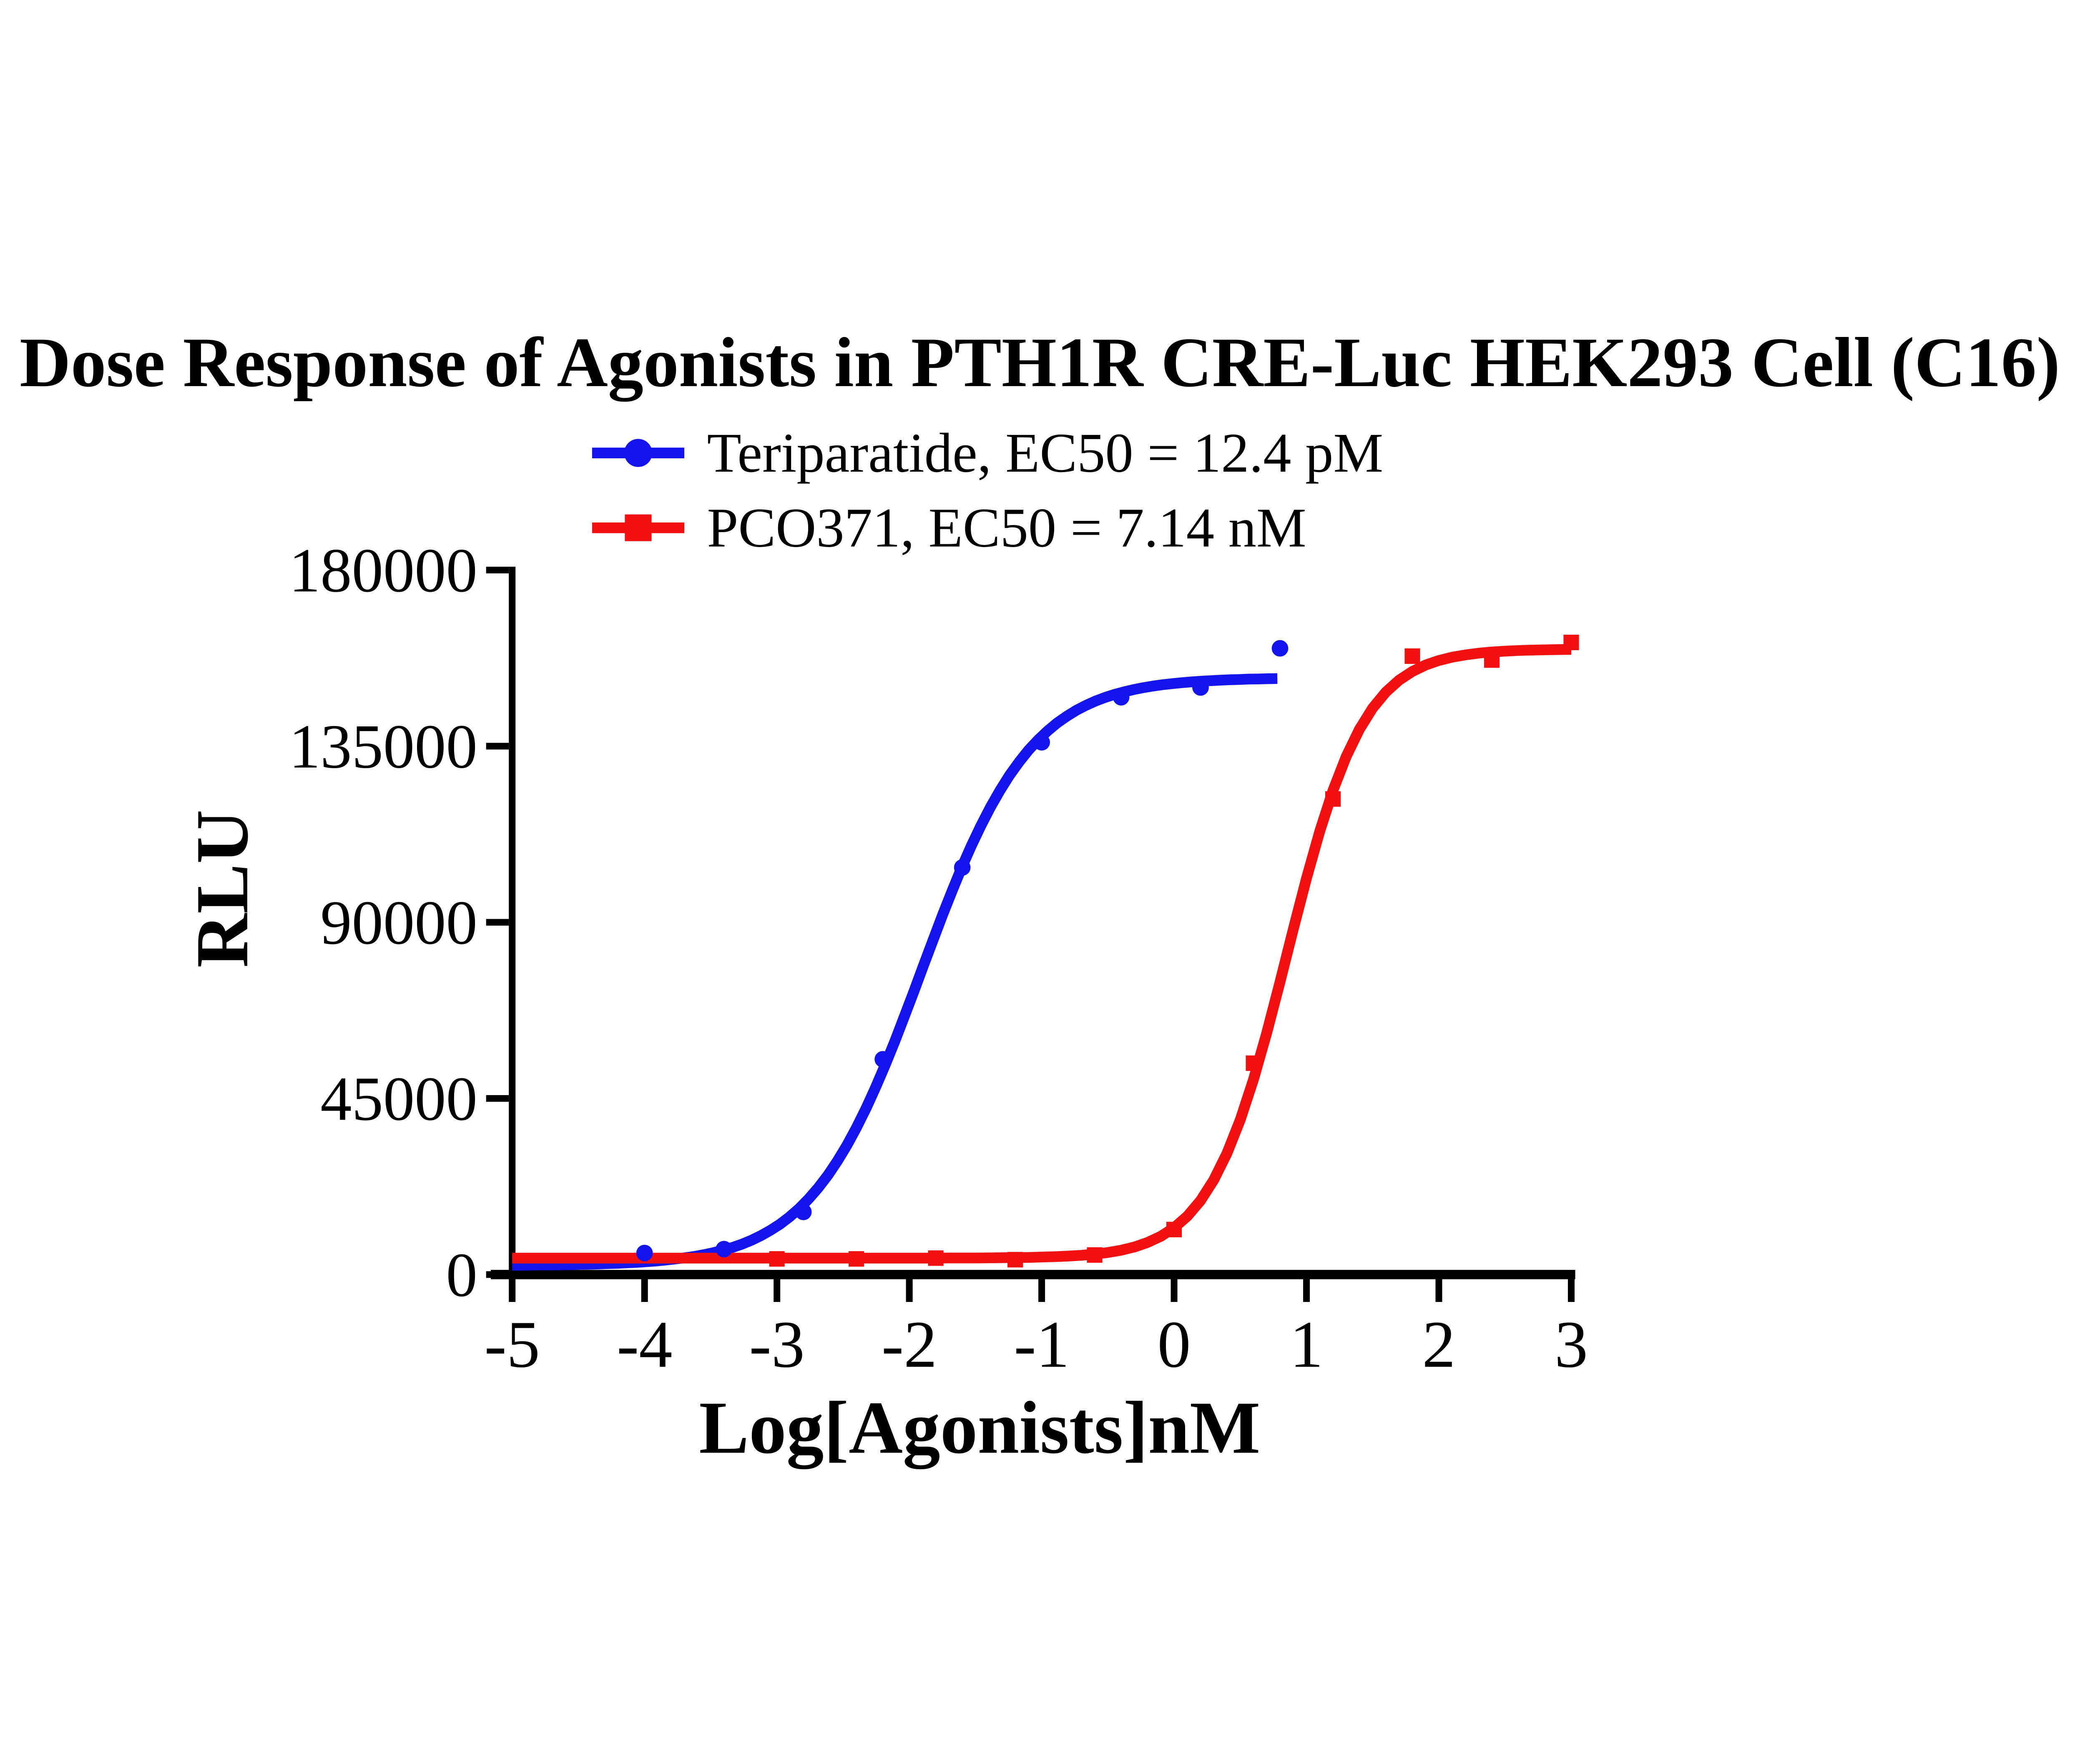 This screenshot has width=2085, height=1764. I want to click on x-tick-label: -4, so click(645, 1344).